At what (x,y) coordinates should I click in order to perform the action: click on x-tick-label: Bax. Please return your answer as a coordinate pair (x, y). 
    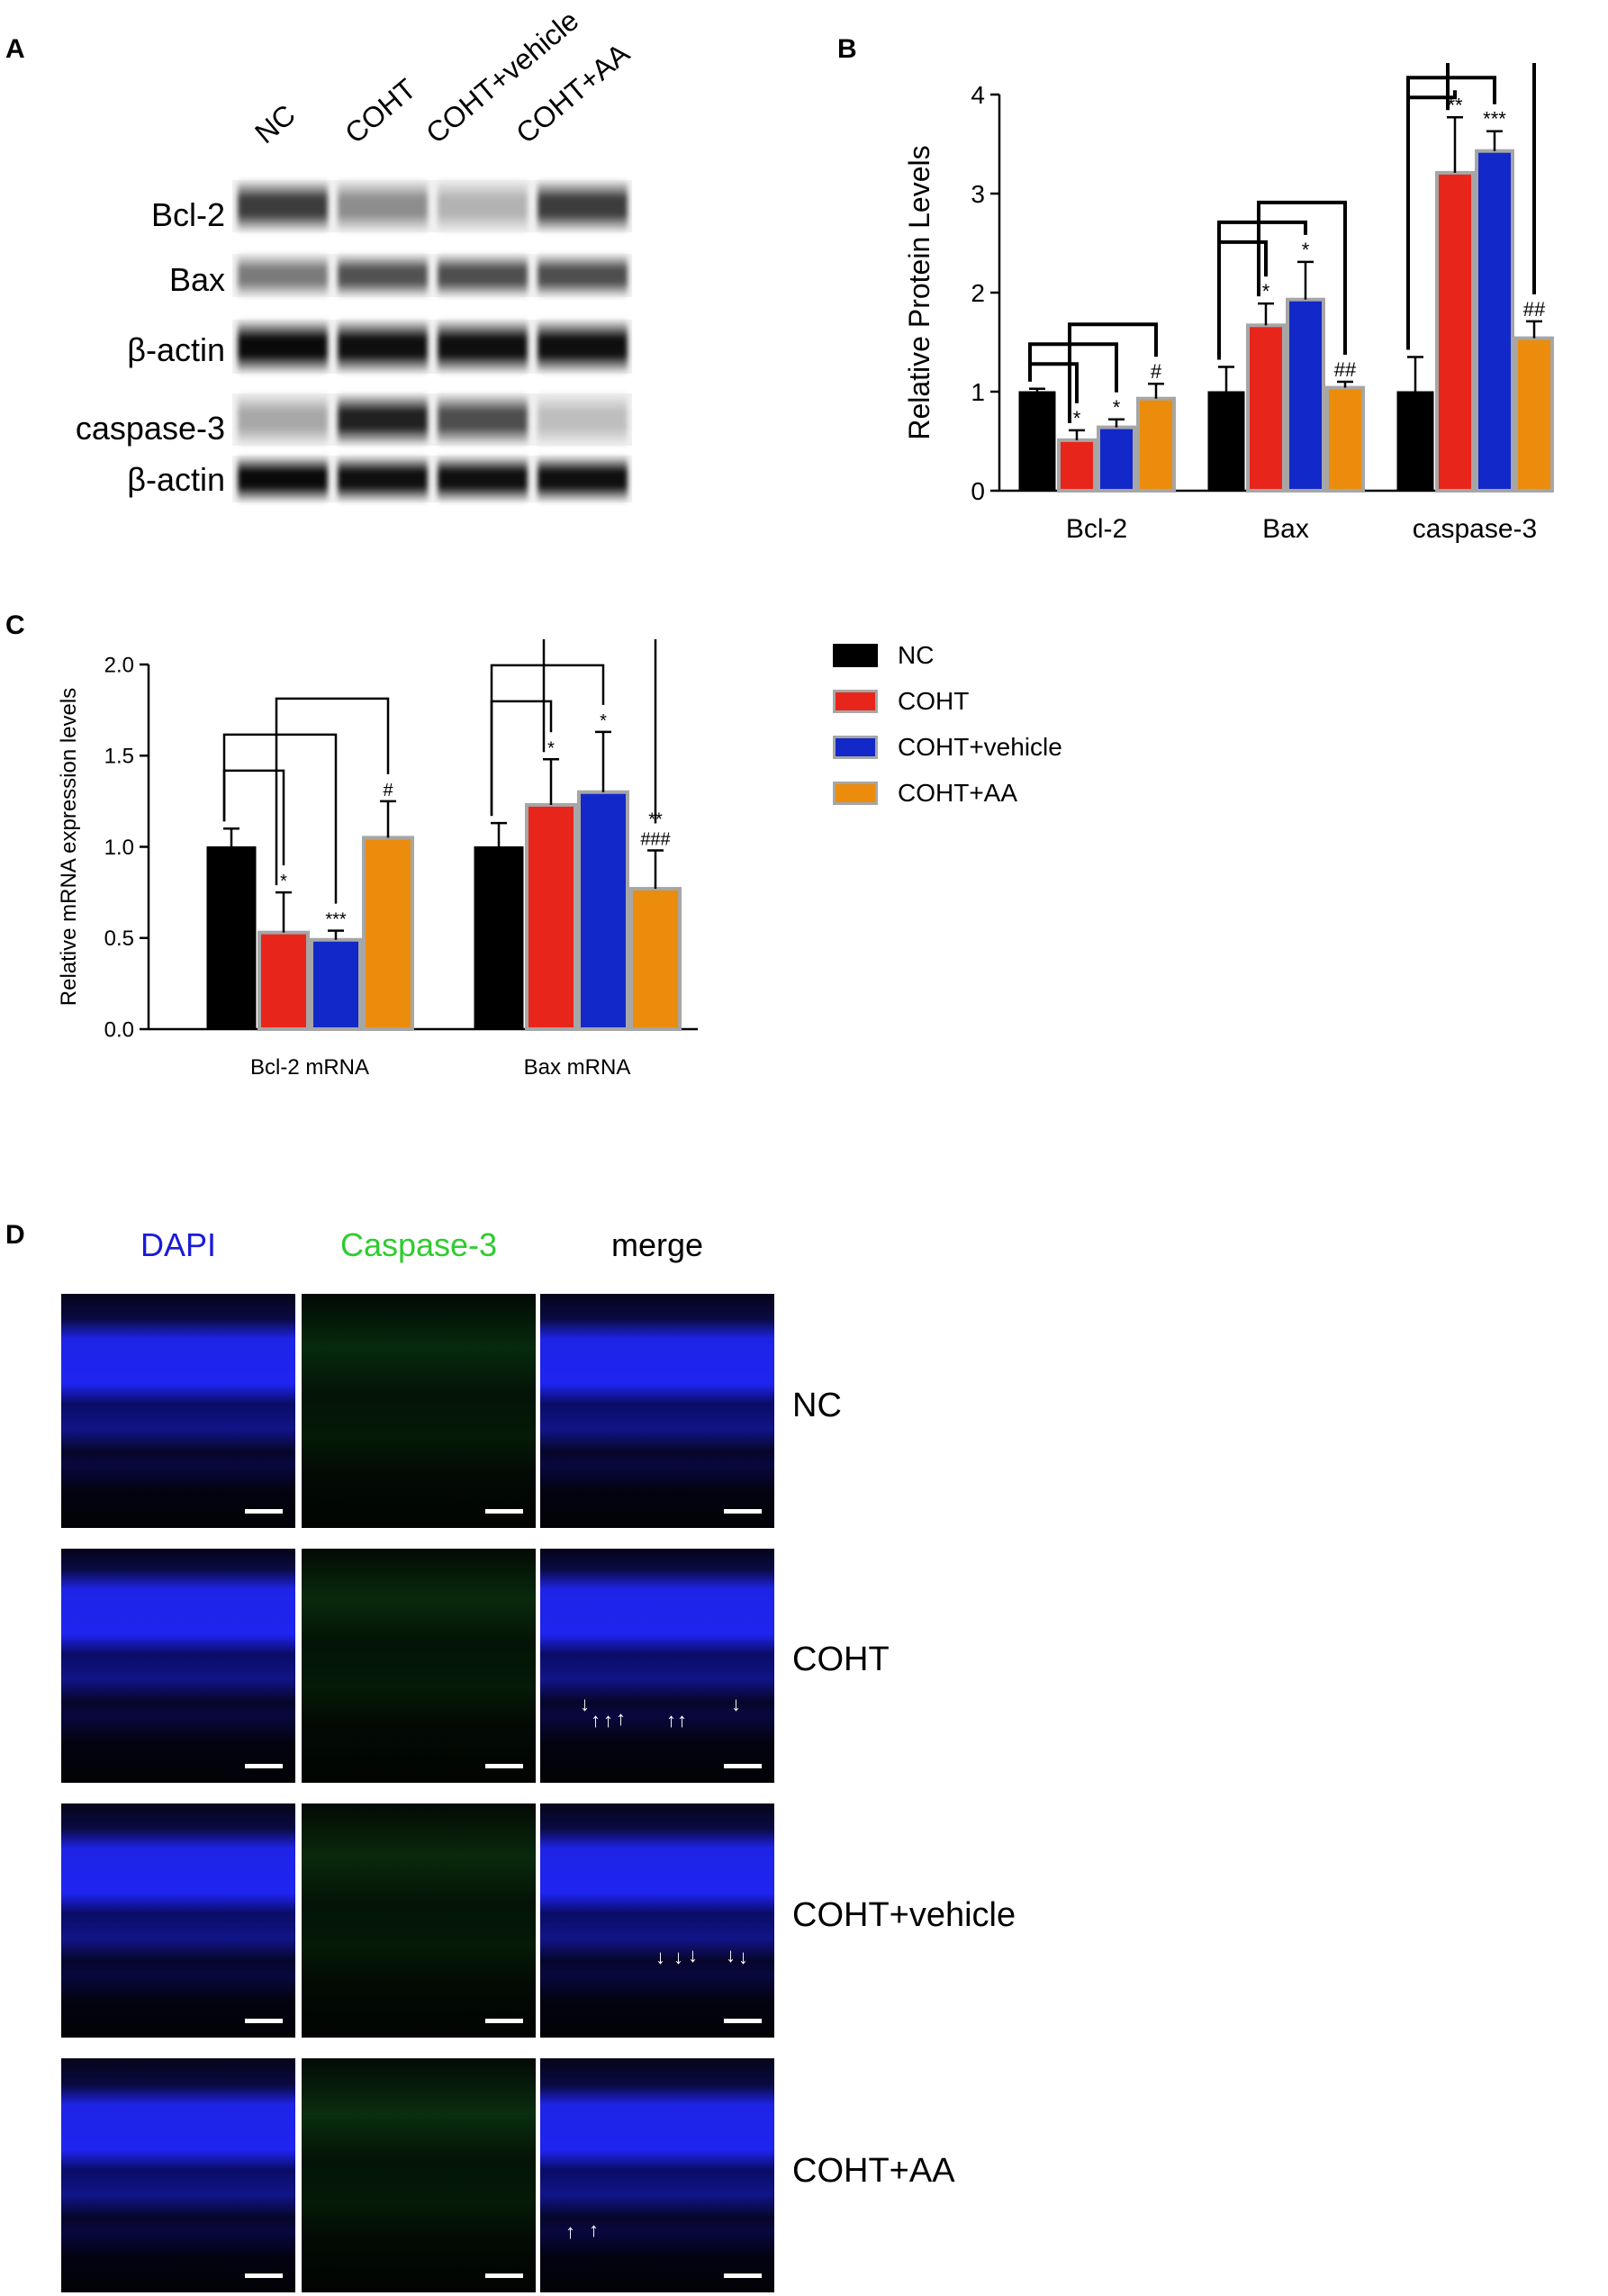
    Looking at the image, I should click on (1285, 529).